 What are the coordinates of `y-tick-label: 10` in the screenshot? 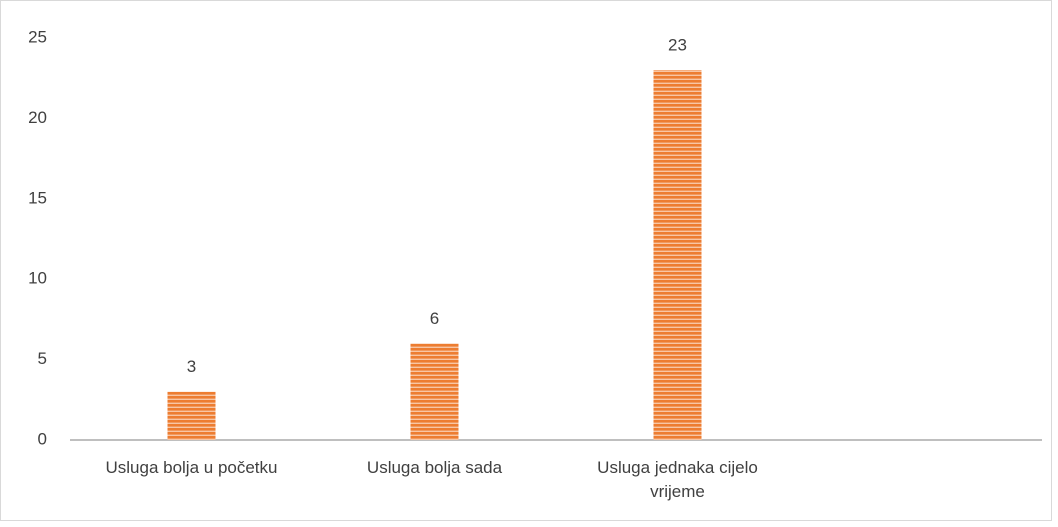 It's located at (37, 278).